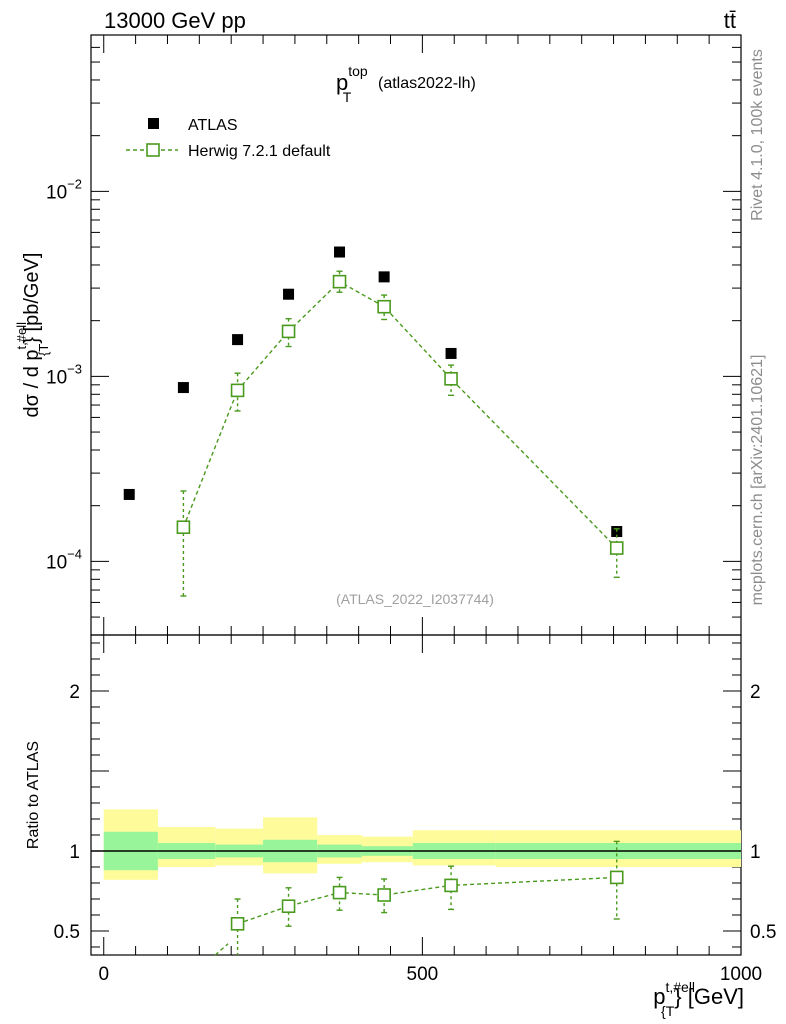 This screenshot has width=786, height=1024. I want to click on main-ytick-exp: −3, so click(74, 368).